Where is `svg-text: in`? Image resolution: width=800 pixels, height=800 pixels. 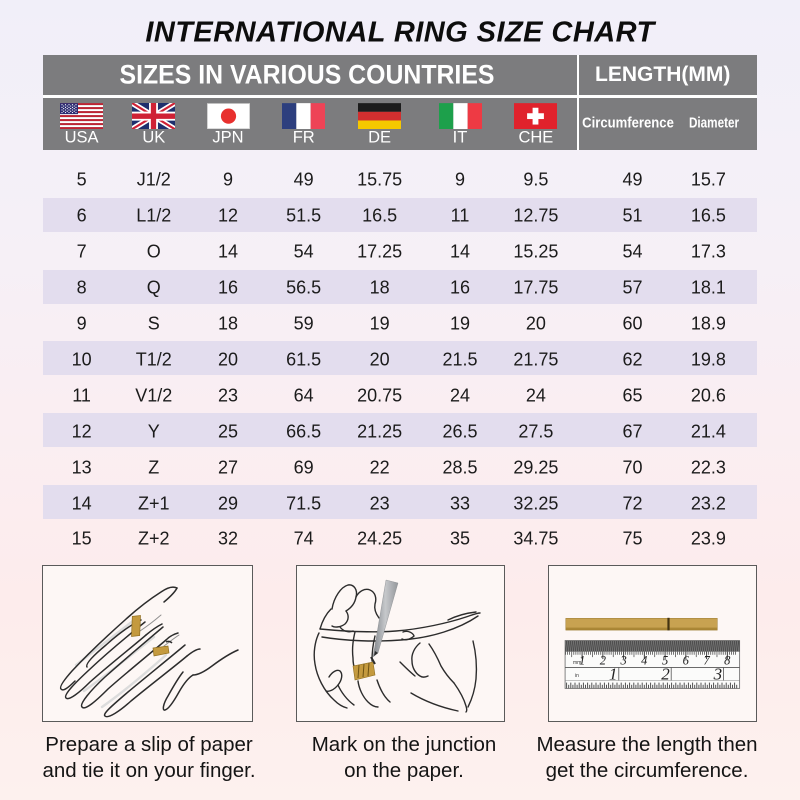
svg-text: in is located at coordinates (577, 676).